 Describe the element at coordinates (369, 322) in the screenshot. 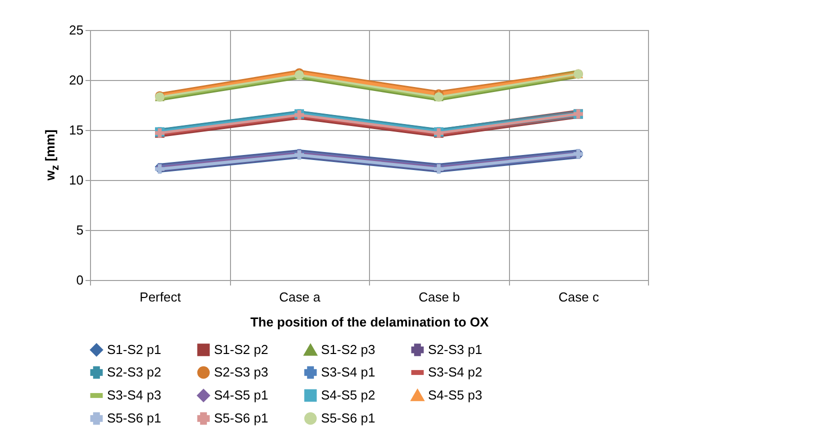

I see `x-axis-title: The position of the delamination to OX` at that location.